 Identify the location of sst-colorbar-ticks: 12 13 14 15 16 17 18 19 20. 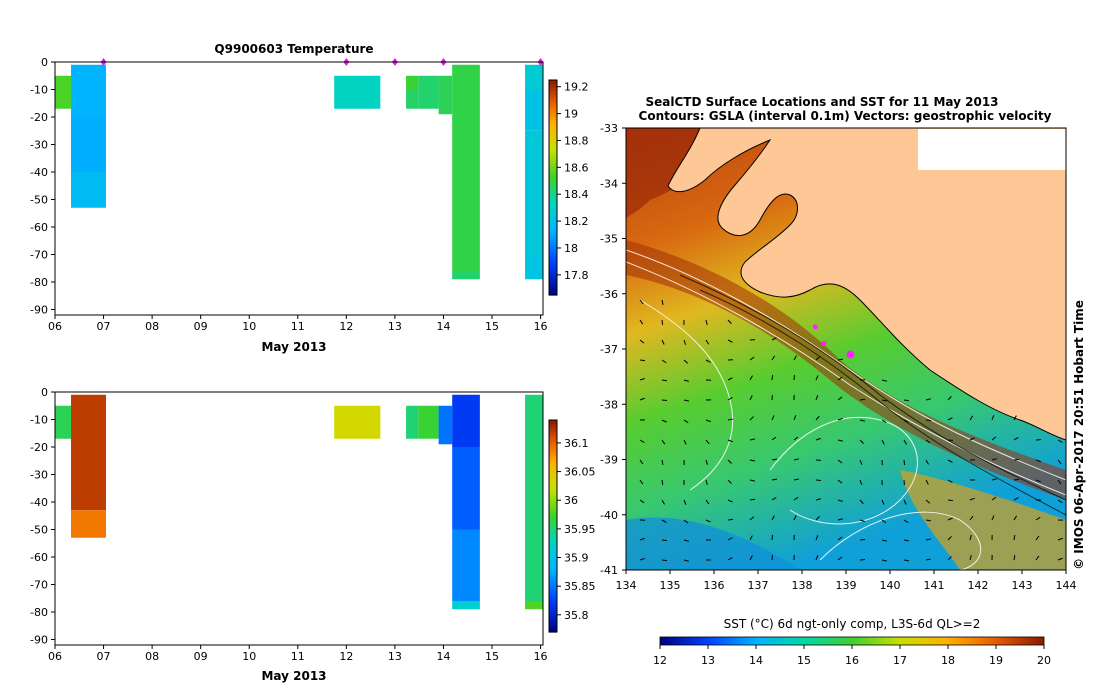
(852, 656).